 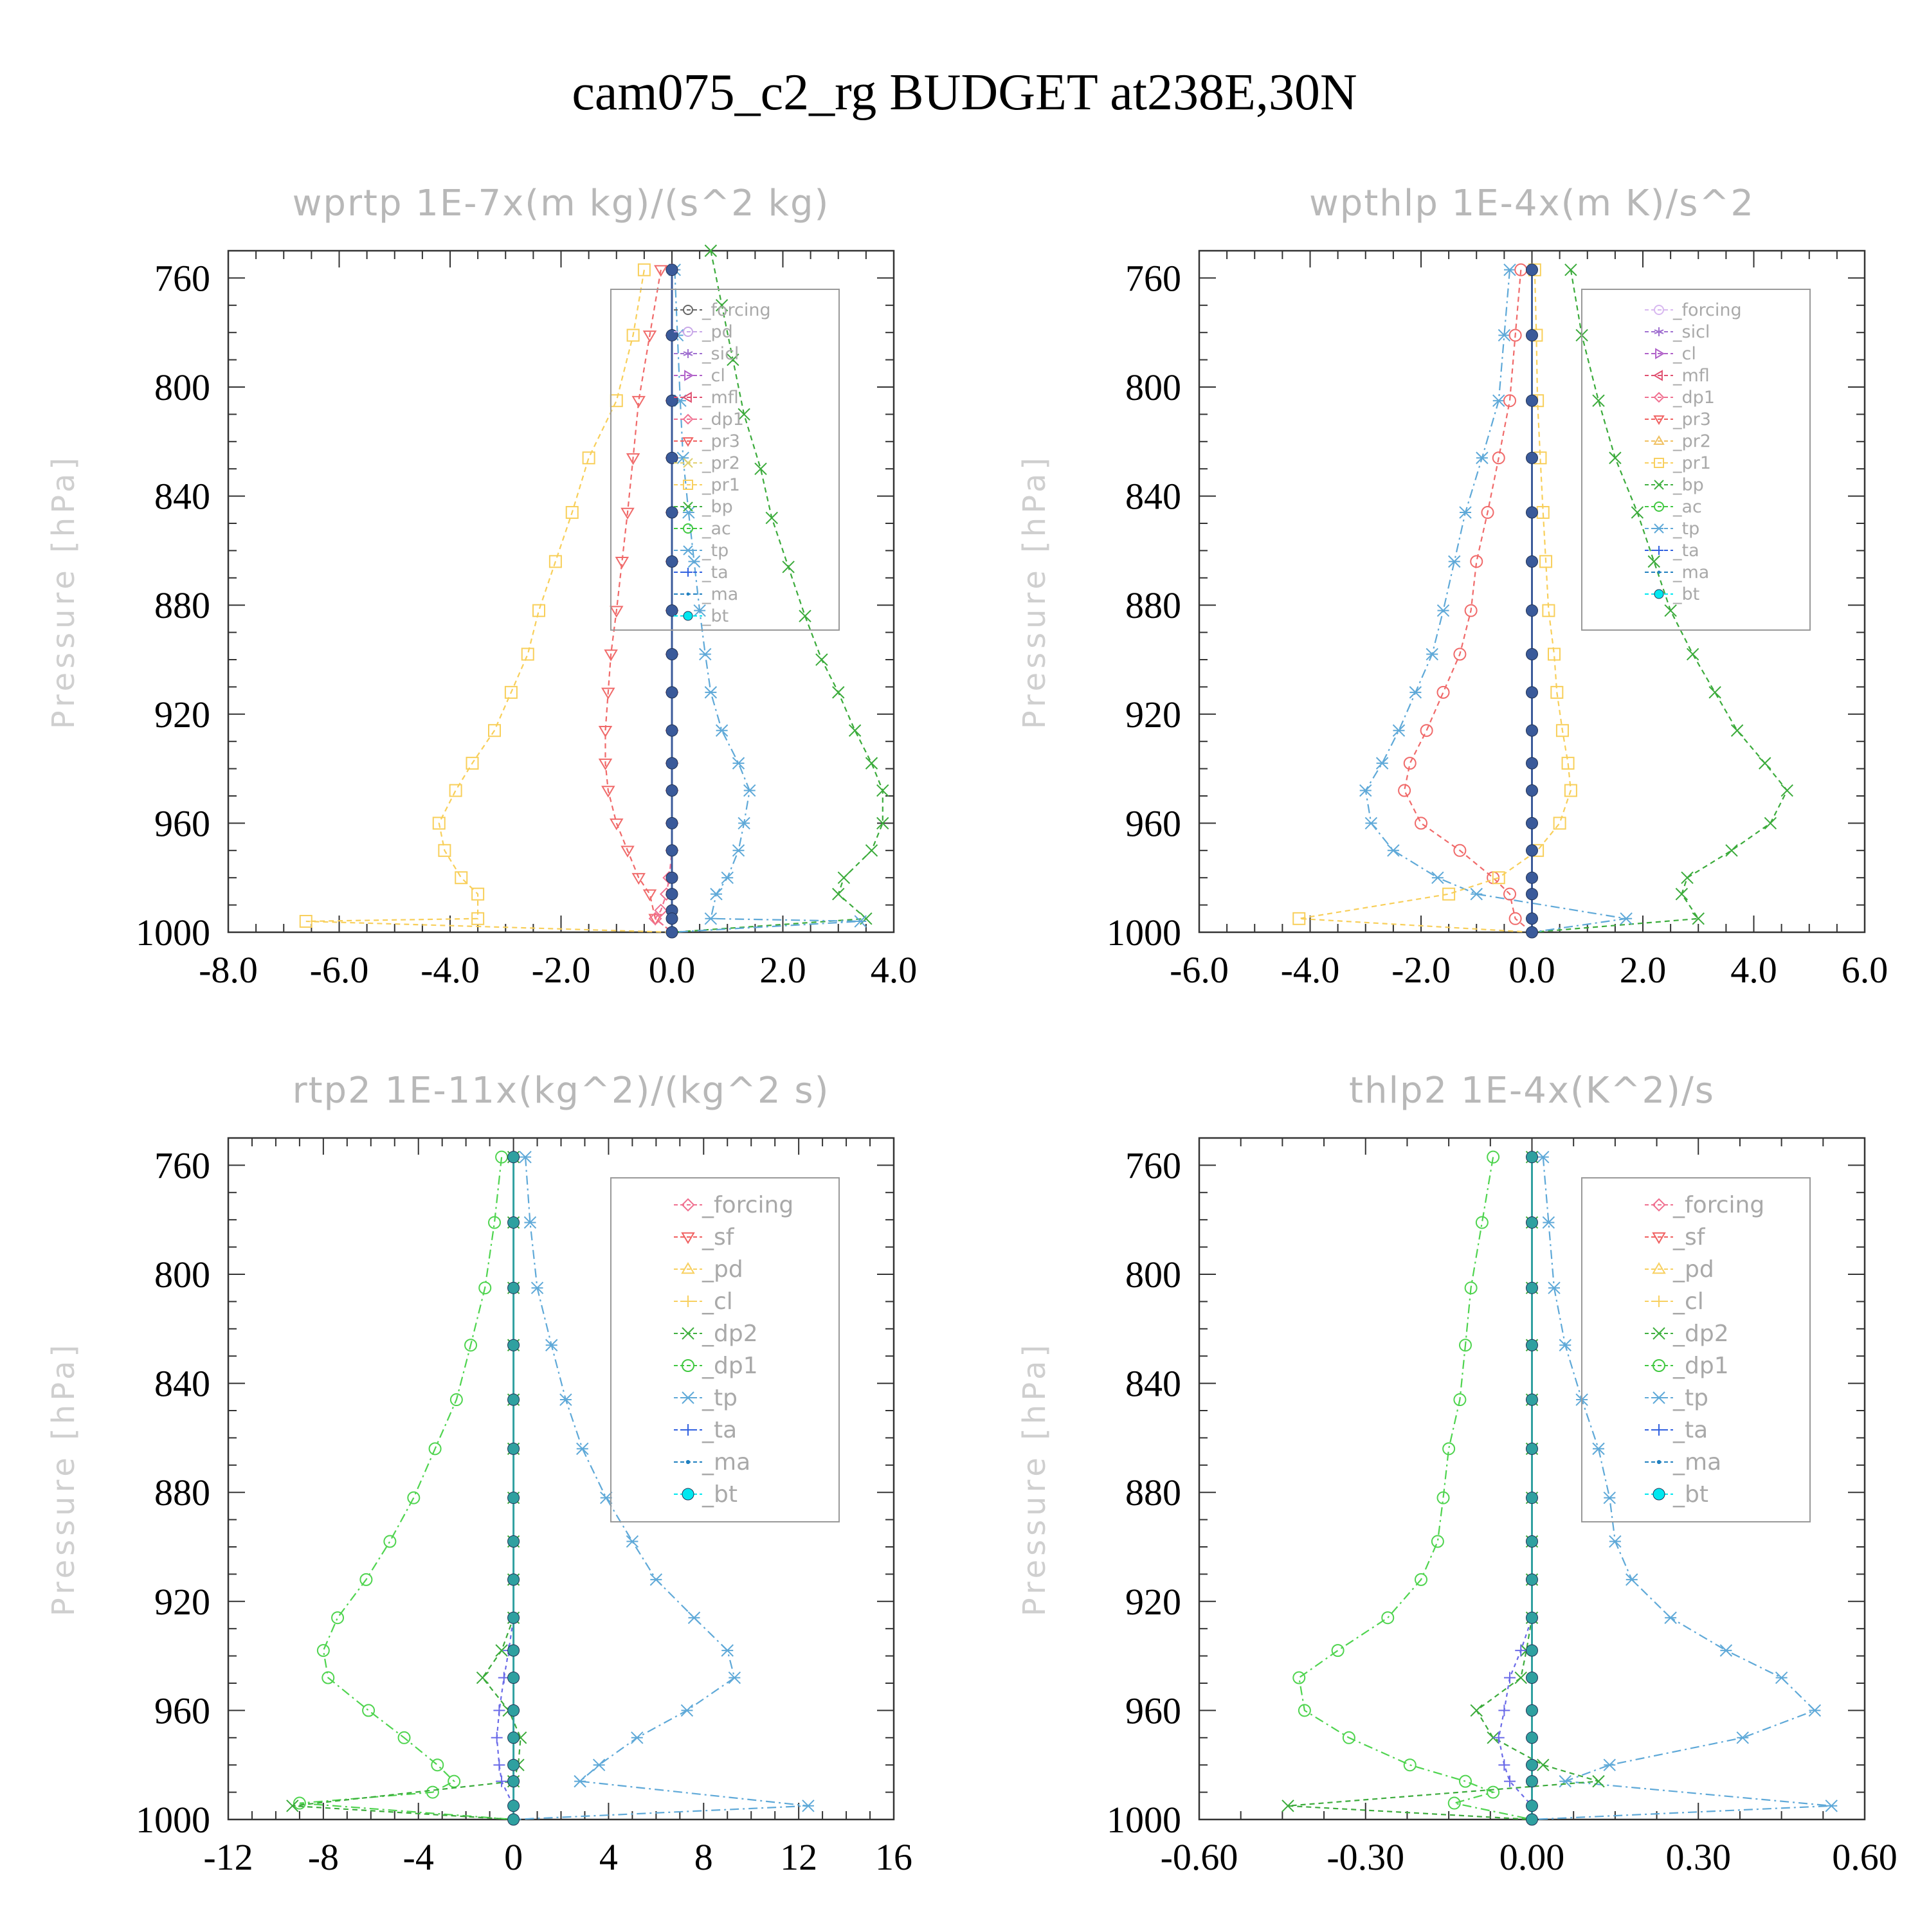 I want to click on legend-label: _dp2, so click(x=730, y=1334).